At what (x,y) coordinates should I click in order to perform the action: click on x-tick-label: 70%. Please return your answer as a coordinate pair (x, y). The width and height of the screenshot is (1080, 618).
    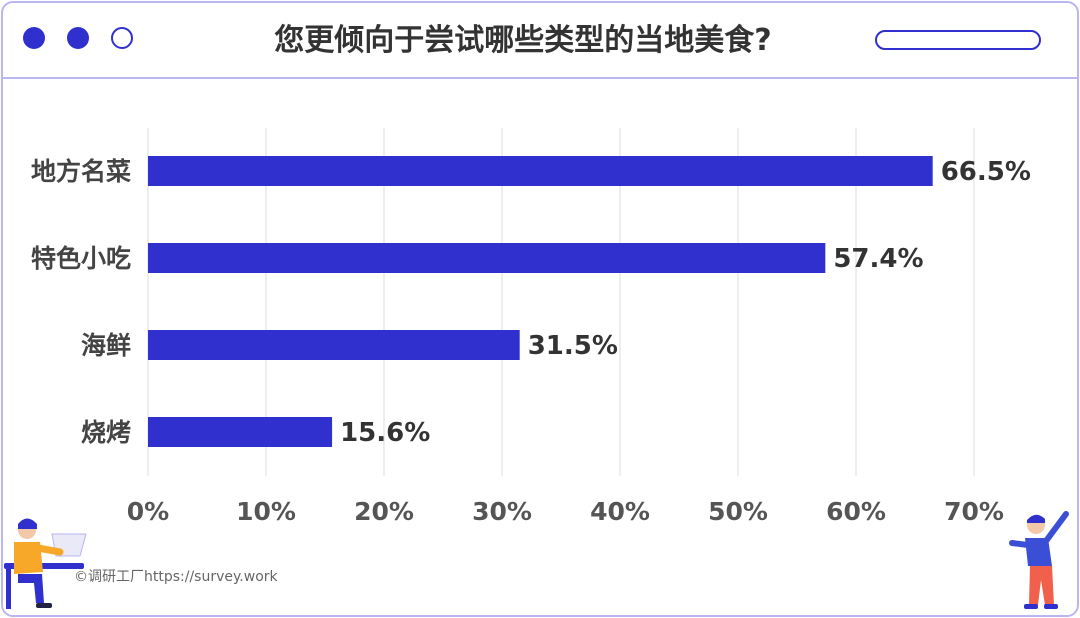
    Looking at the image, I should click on (974, 511).